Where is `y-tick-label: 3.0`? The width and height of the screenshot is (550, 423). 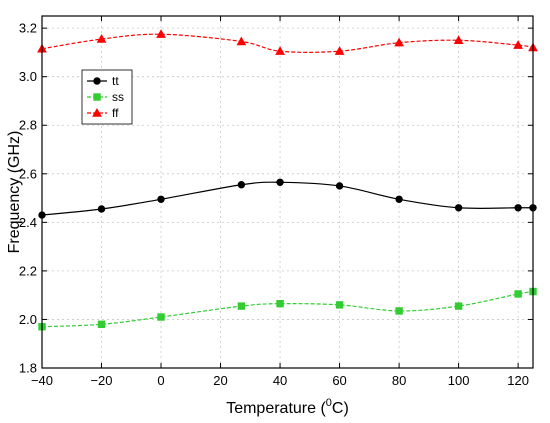
y-tick-label: 3.0 is located at coordinates (28, 76).